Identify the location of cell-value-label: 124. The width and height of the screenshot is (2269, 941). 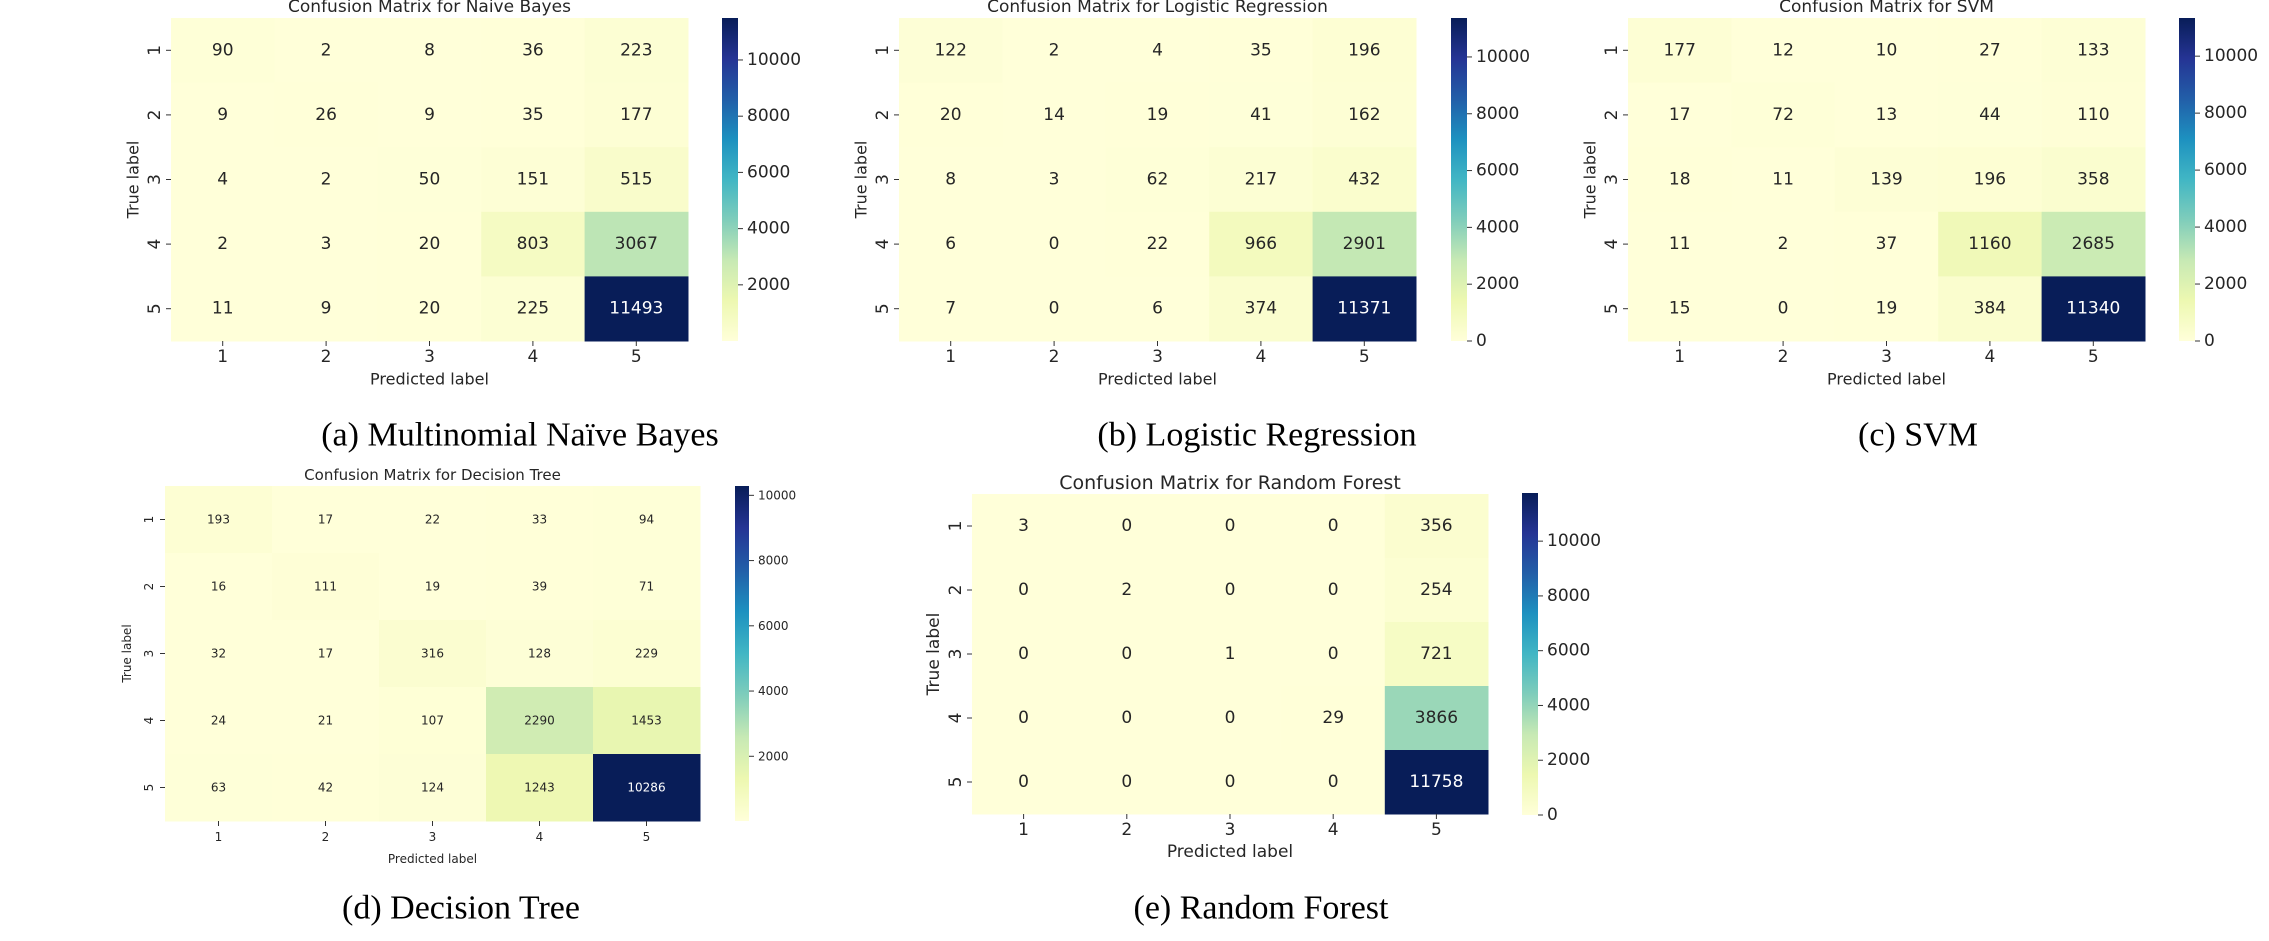
(432, 788).